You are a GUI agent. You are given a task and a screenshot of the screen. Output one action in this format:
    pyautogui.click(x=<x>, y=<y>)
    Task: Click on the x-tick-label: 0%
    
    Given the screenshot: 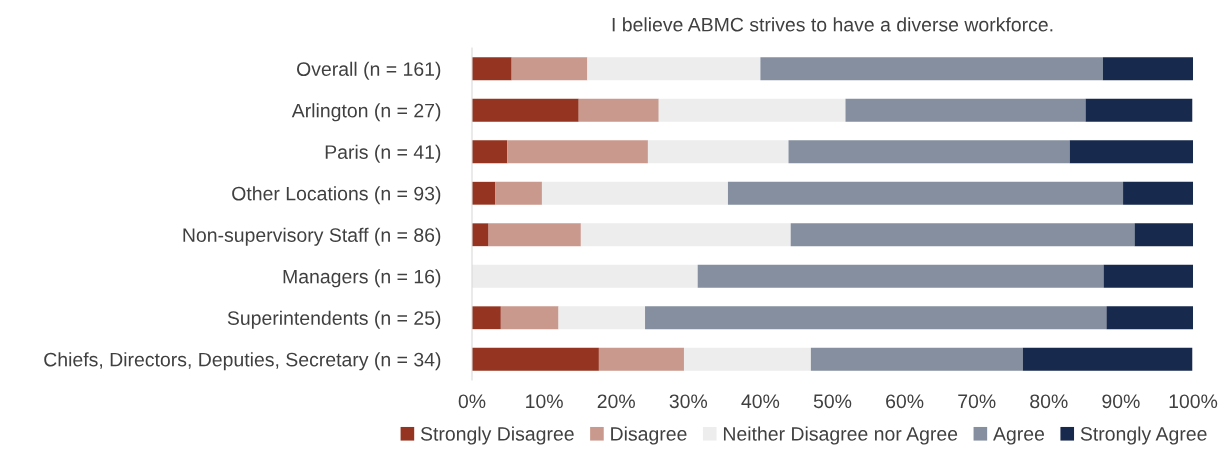 What is the action you would take?
    pyautogui.click(x=472, y=401)
    